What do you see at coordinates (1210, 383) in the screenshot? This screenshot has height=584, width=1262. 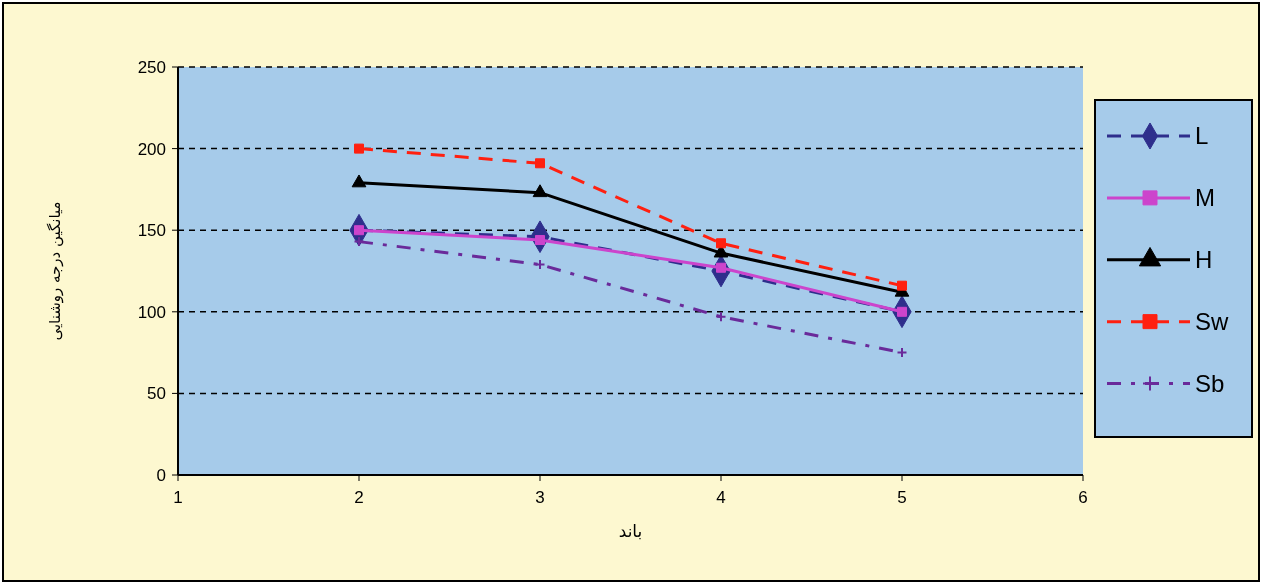 I see `legend-label: Sb` at bounding box center [1210, 383].